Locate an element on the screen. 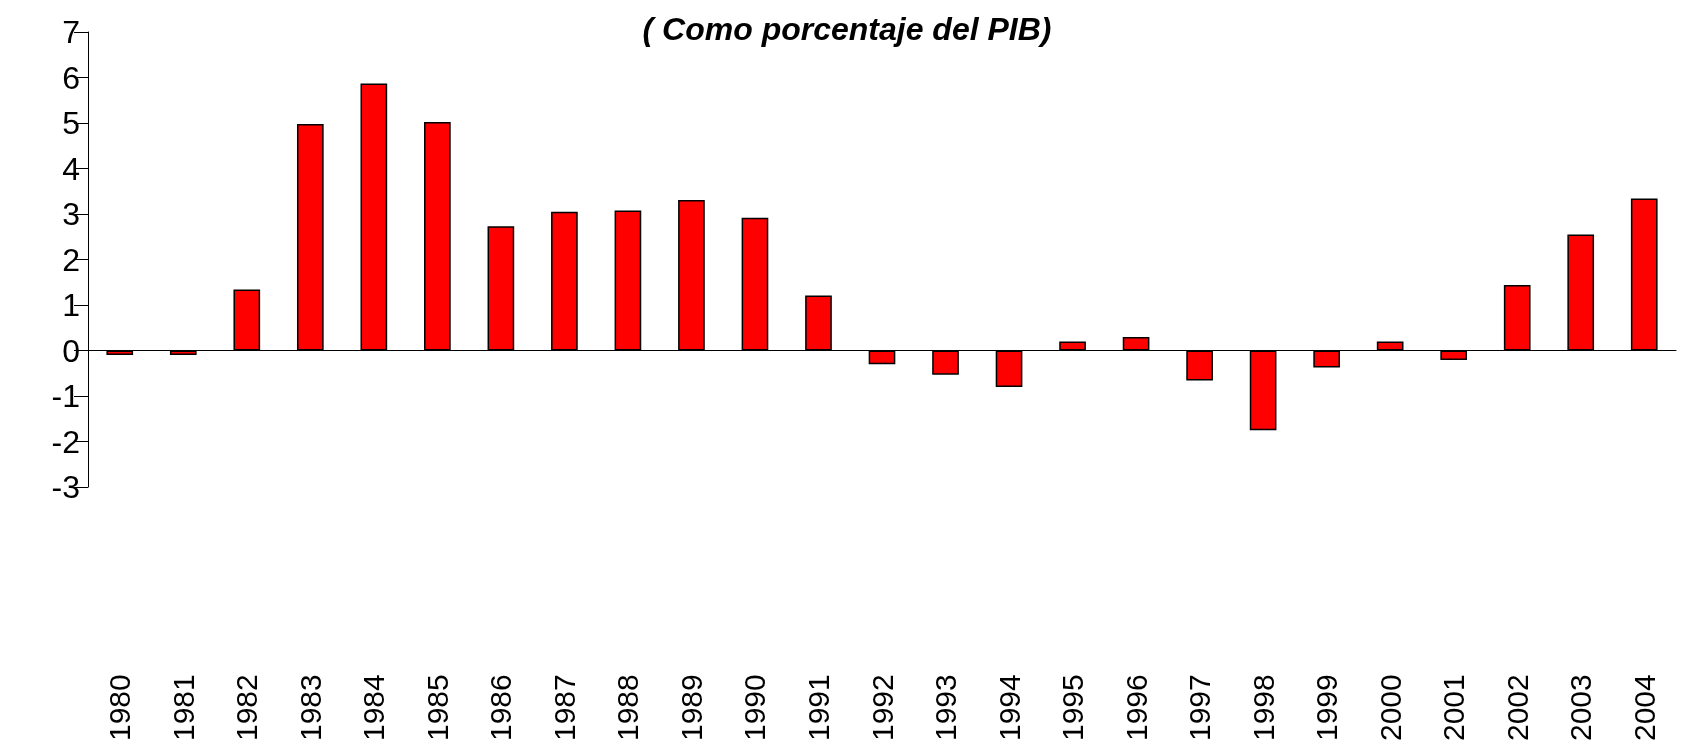 The height and width of the screenshot is (752, 1694). y-tick-label: -2 is located at coordinates (65, 441).